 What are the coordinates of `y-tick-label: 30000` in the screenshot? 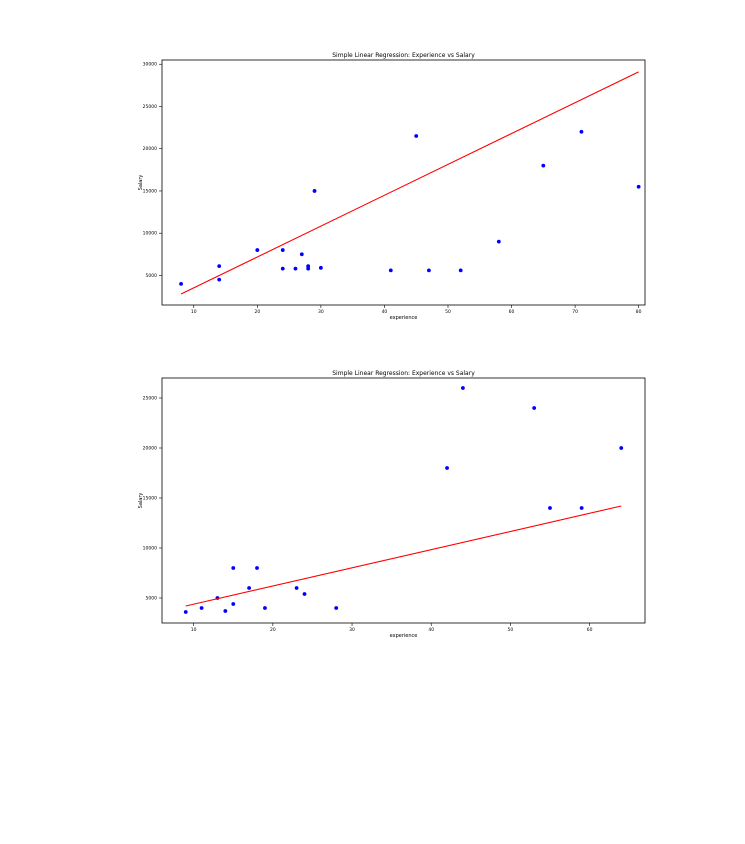 It's located at (150, 65).